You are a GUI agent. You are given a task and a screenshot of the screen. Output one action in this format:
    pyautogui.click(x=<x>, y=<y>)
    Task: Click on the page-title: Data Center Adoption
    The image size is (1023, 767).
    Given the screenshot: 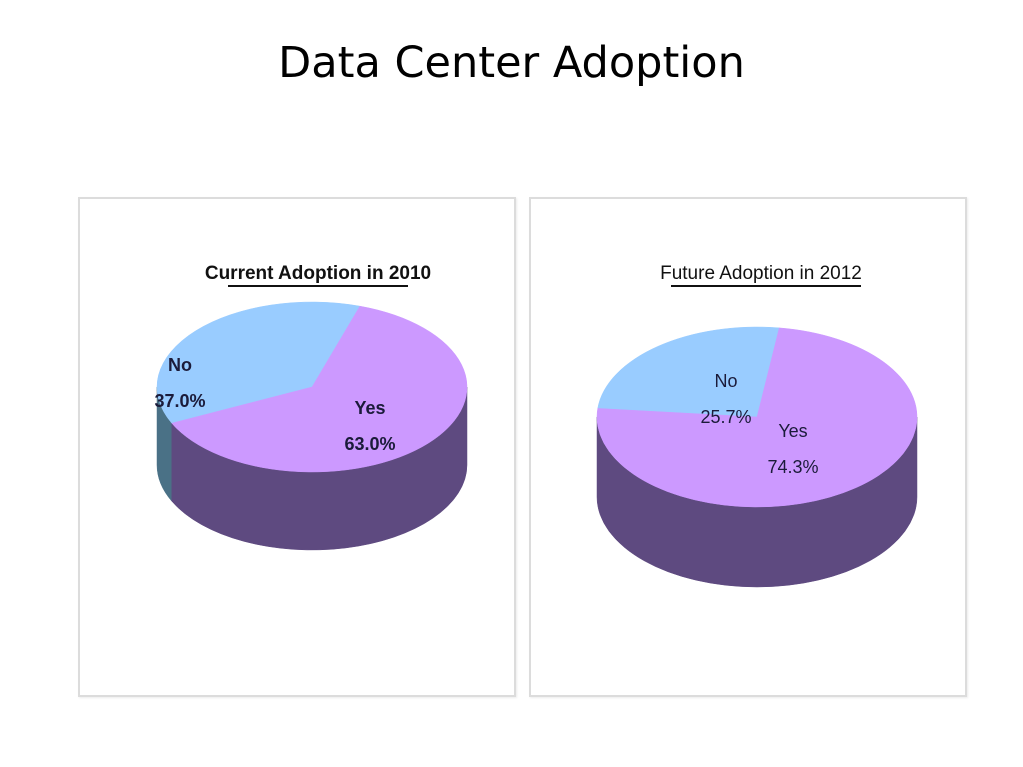 What is the action you would take?
    pyautogui.click(x=511, y=63)
    